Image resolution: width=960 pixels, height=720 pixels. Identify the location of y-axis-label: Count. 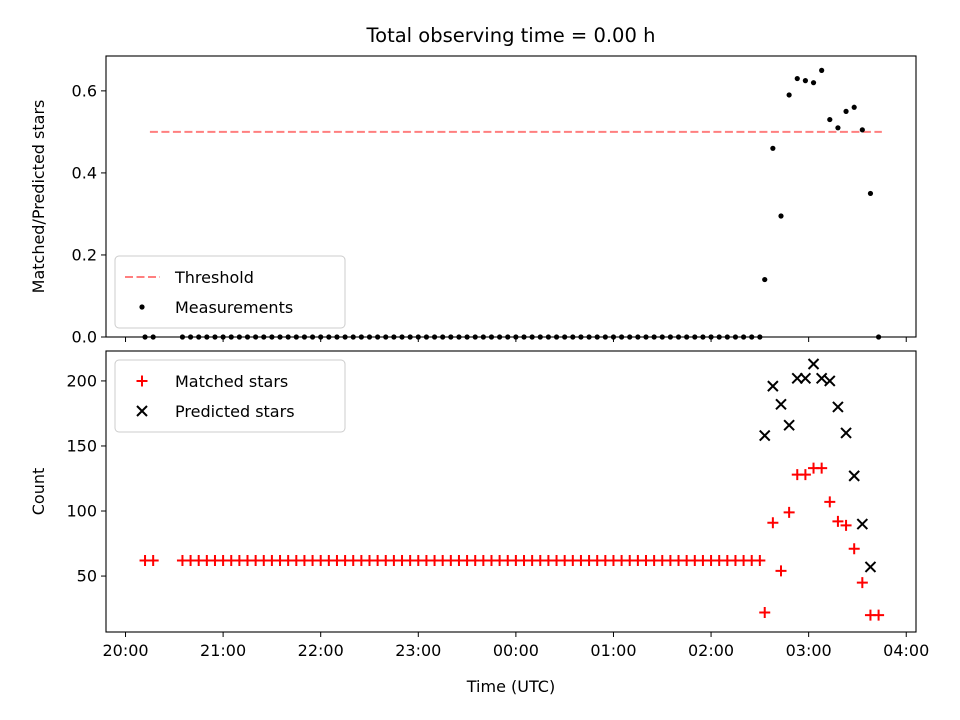
(38, 492).